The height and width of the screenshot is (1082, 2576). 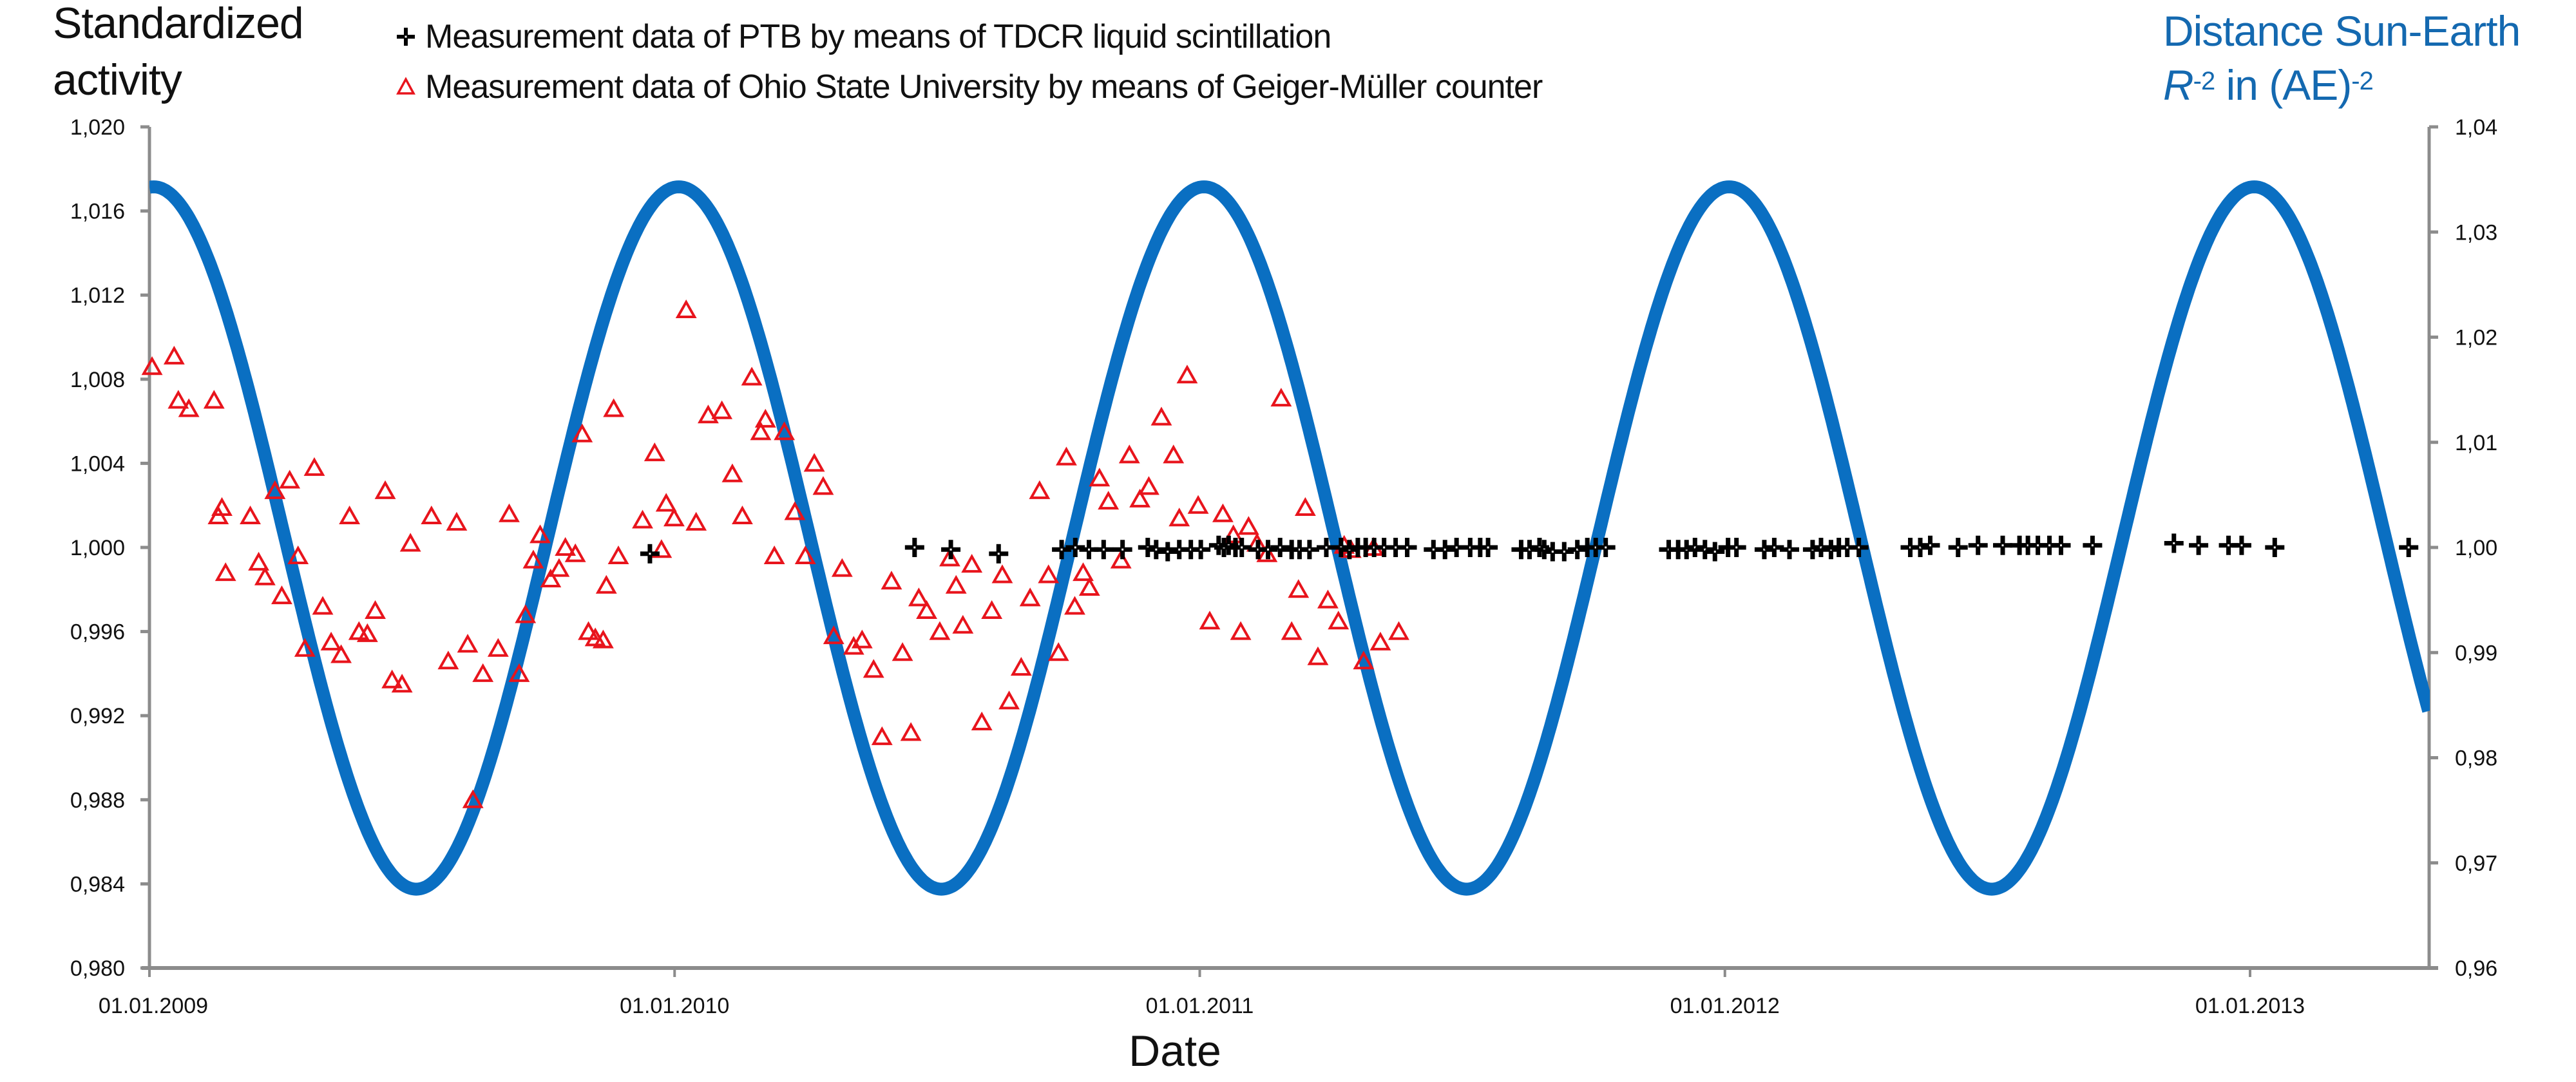 I want to click on y-right-tick-label: 1,03, so click(x=2476, y=232).